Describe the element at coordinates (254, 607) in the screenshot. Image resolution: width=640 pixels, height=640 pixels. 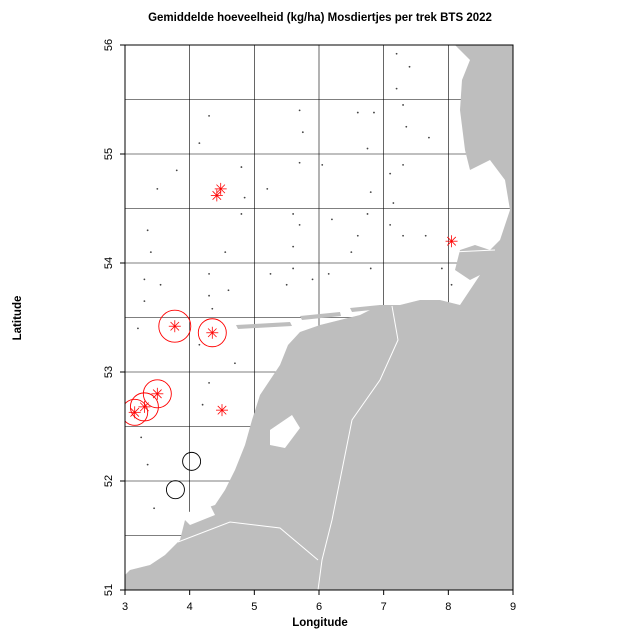
I see `x-tick-label: 5` at that location.